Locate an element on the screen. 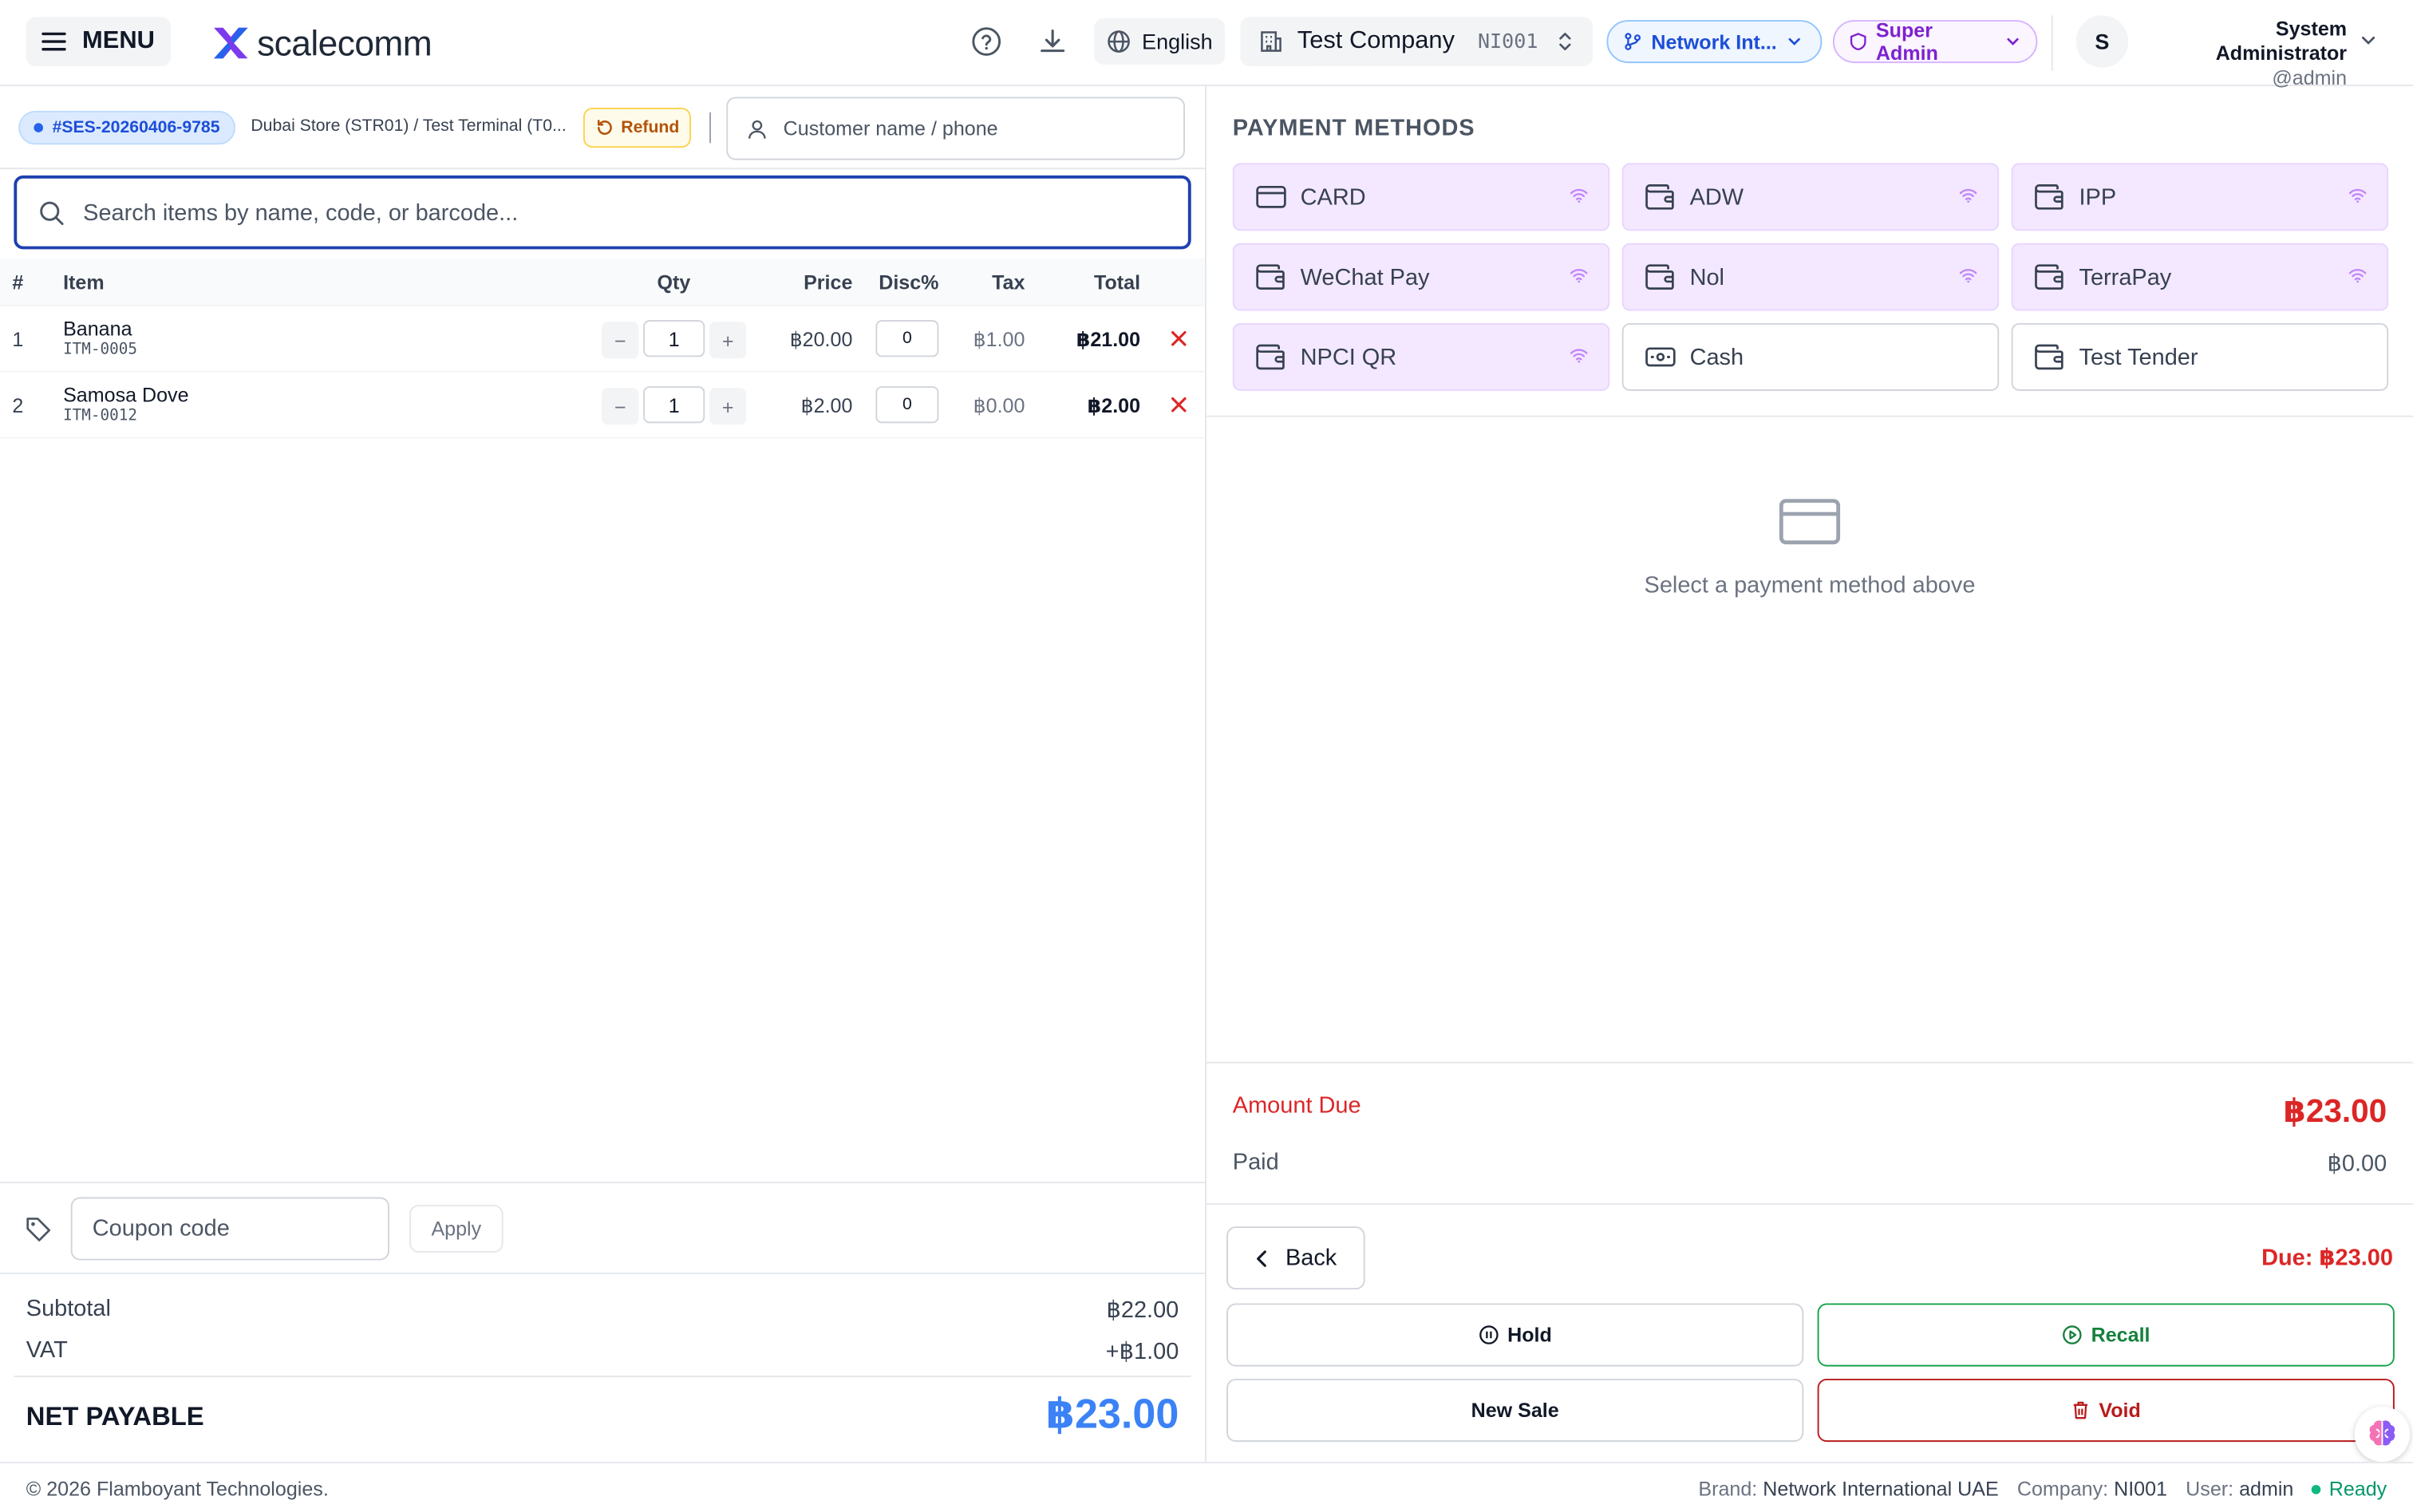 The image size is (2413, 1512). amount-due-label: Amount Due is located at coordinates (1296, 1105).